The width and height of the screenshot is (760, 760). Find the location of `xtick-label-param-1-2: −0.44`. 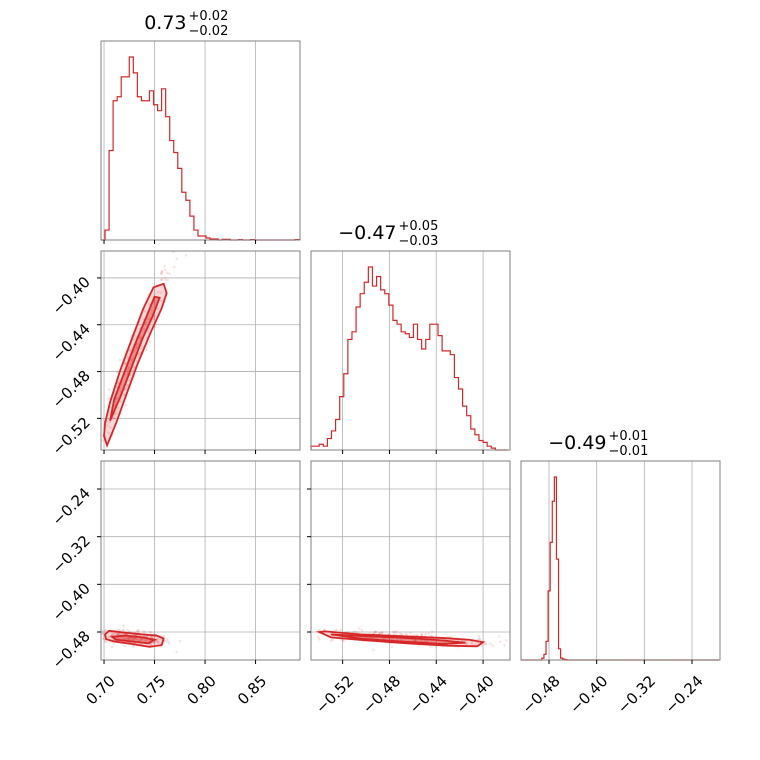

xtick-label-param-1-2: −0.44 is located at coordinates (428, 694).